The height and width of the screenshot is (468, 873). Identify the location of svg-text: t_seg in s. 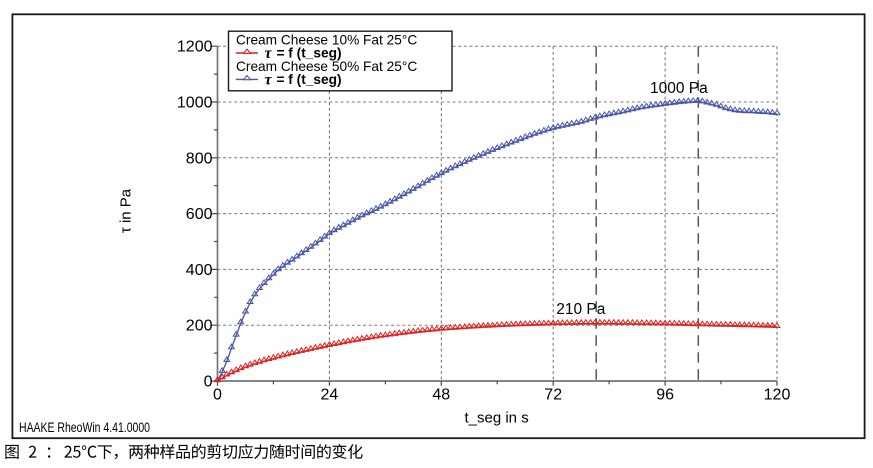
(496, 417).